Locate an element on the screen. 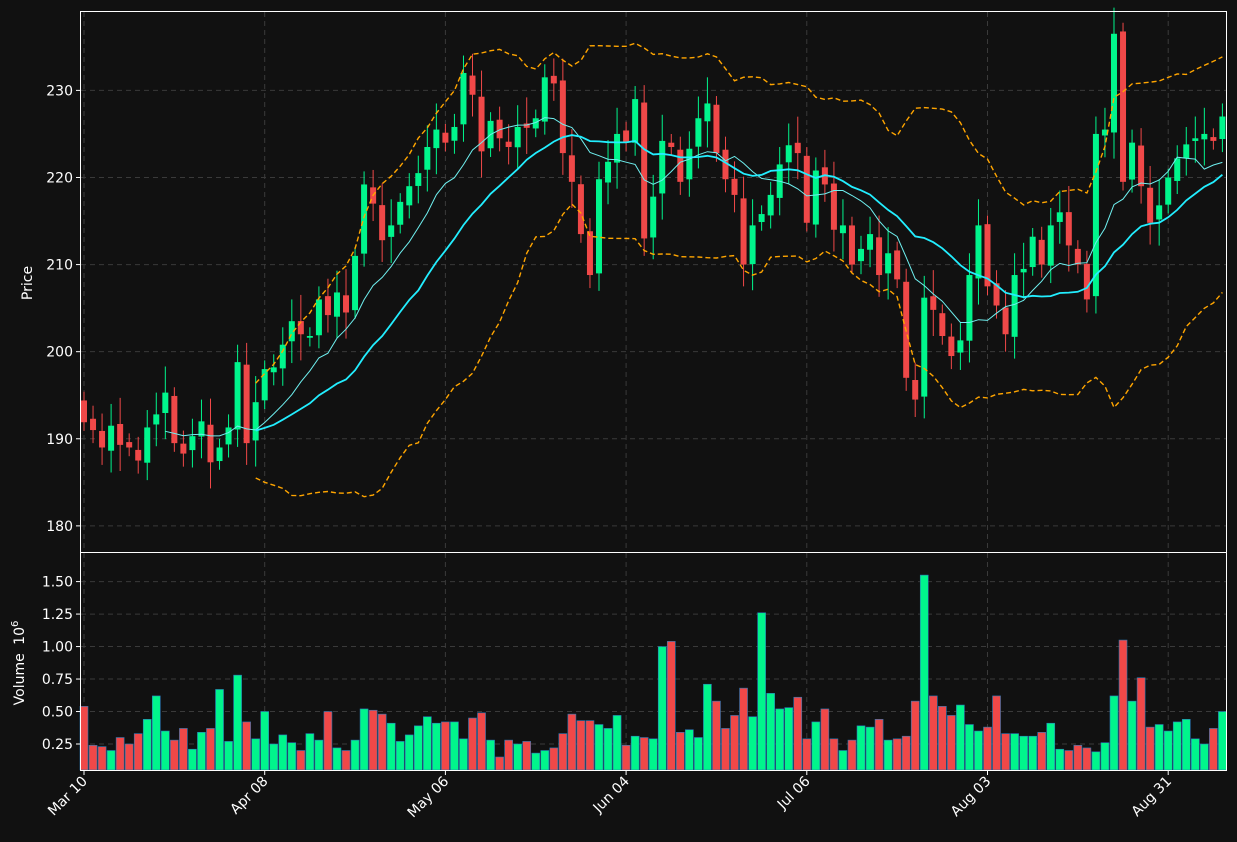  price-axis: 180 190 200 210 220 230 is located at coordinates (63, 309).